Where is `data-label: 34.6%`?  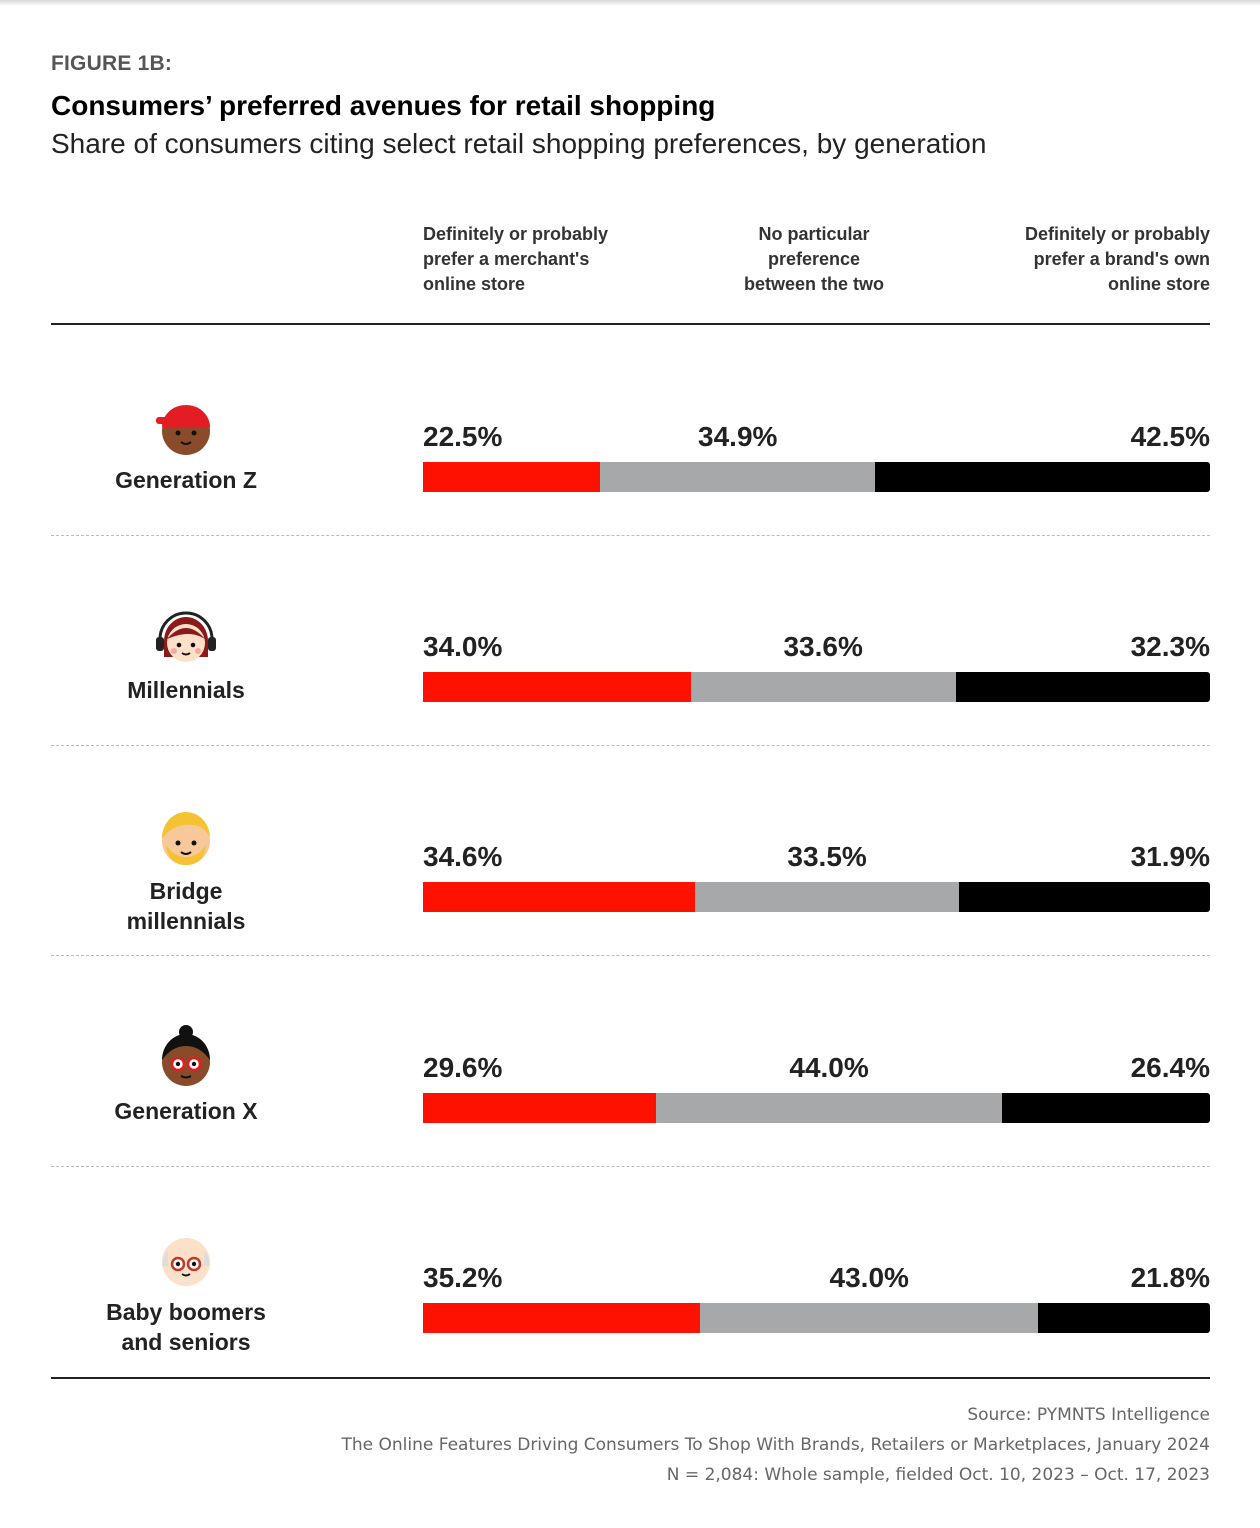
data-label: 34.6% is located at coordinates (463, 856).